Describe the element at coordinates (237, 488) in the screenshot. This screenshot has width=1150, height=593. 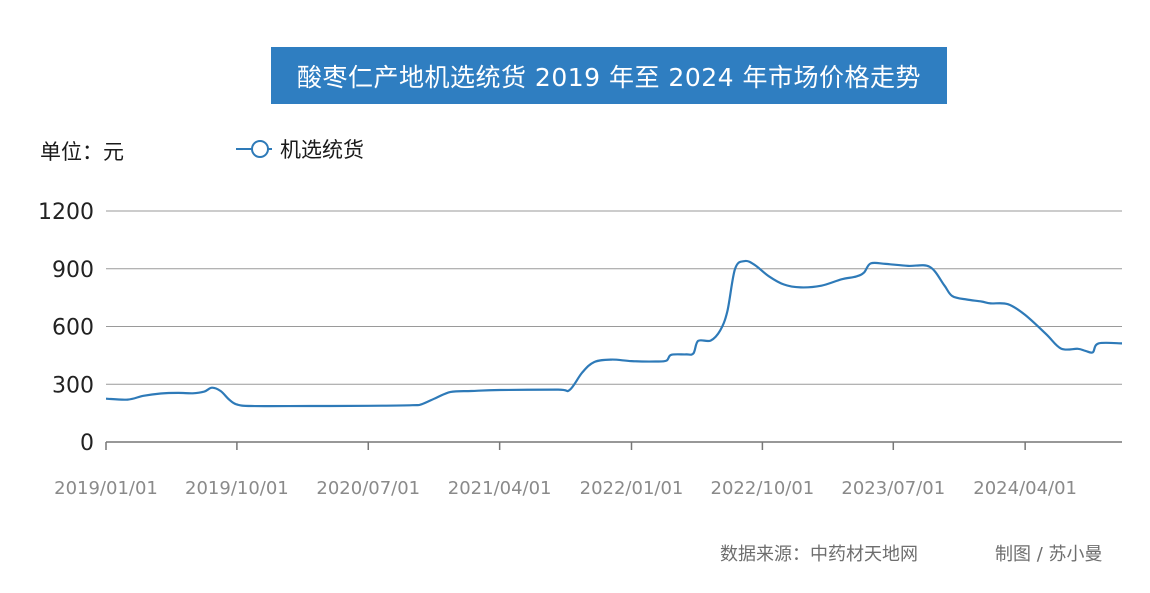
I see `x-tick-label: 2019/10/01` at that location.